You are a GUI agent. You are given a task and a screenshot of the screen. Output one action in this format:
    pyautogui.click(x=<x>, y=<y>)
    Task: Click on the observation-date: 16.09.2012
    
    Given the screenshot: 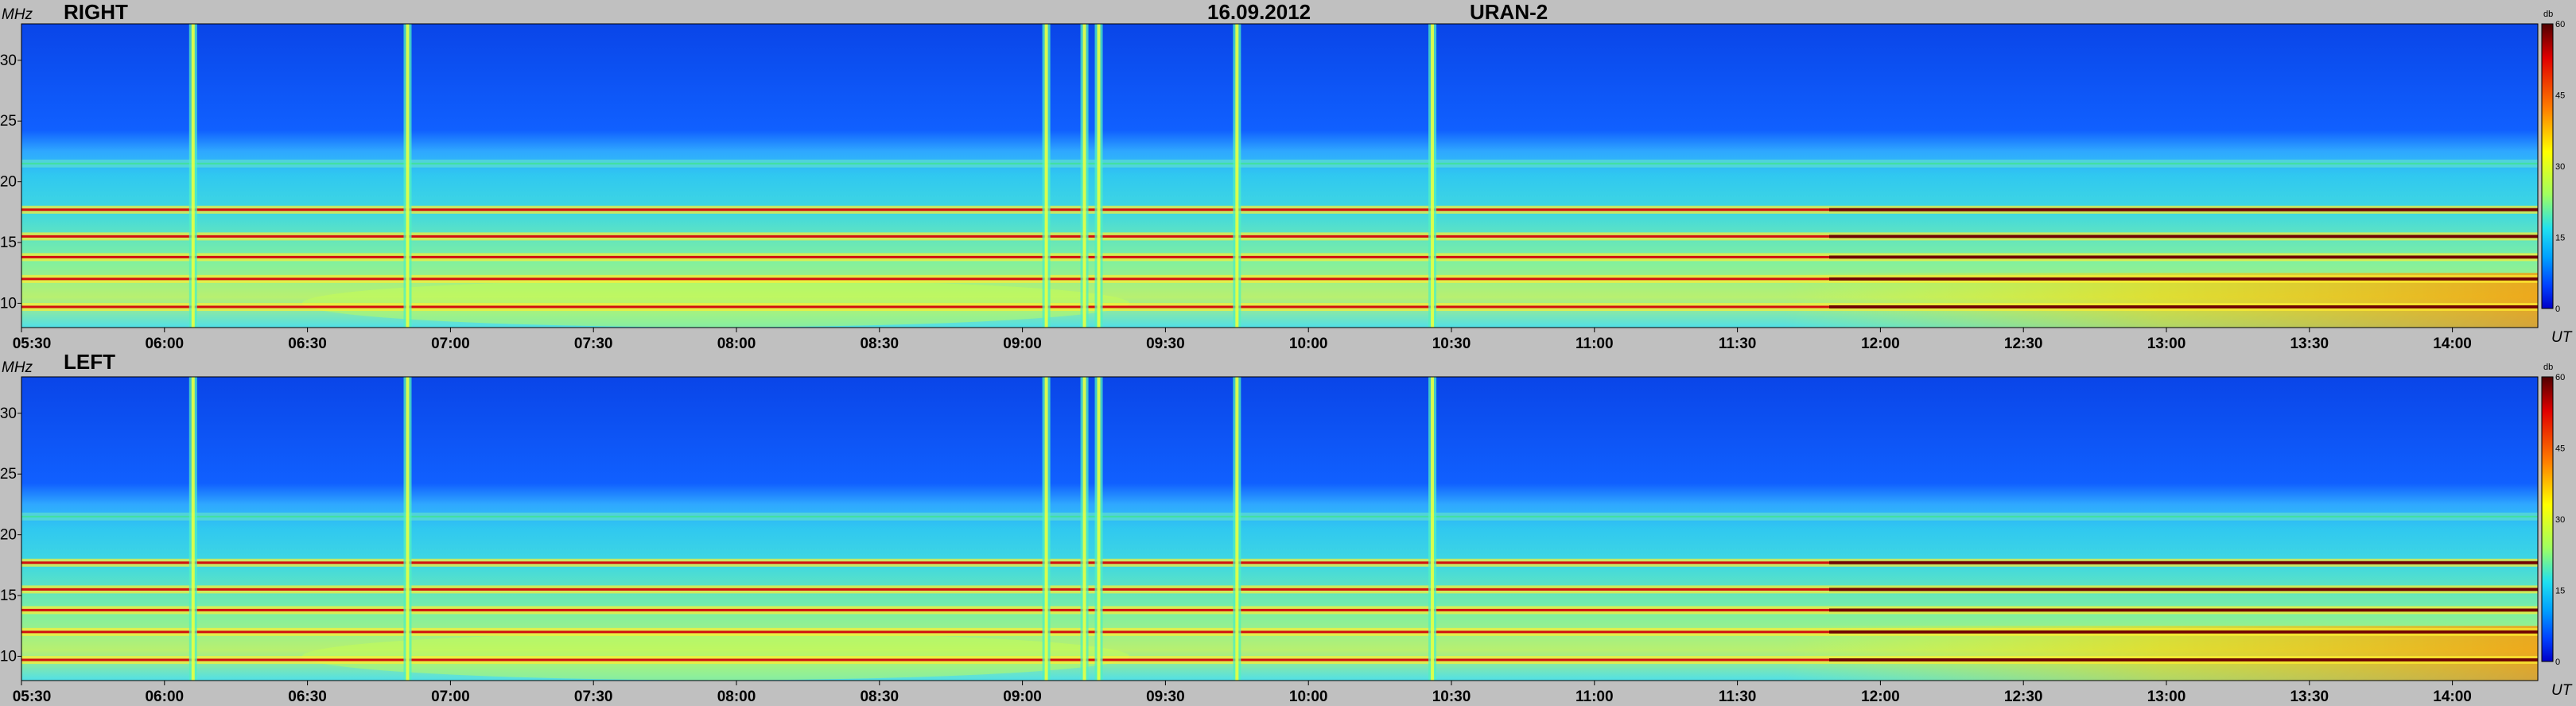 What is the action you would take?
    pyautogui.click(x=1259, y=12)
    